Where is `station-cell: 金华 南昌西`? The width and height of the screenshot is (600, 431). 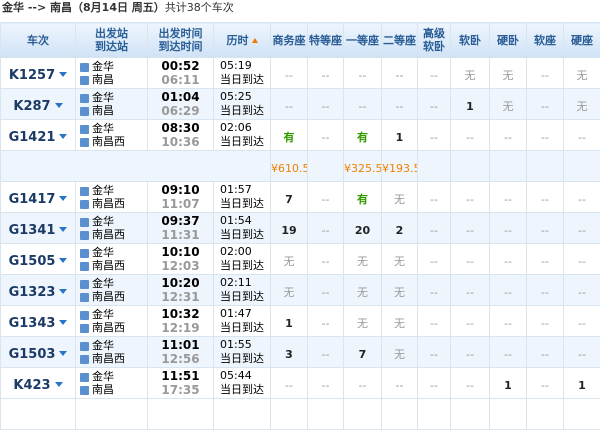
station-cell: 金华 南昌西 is located at coordinates (111, 321).